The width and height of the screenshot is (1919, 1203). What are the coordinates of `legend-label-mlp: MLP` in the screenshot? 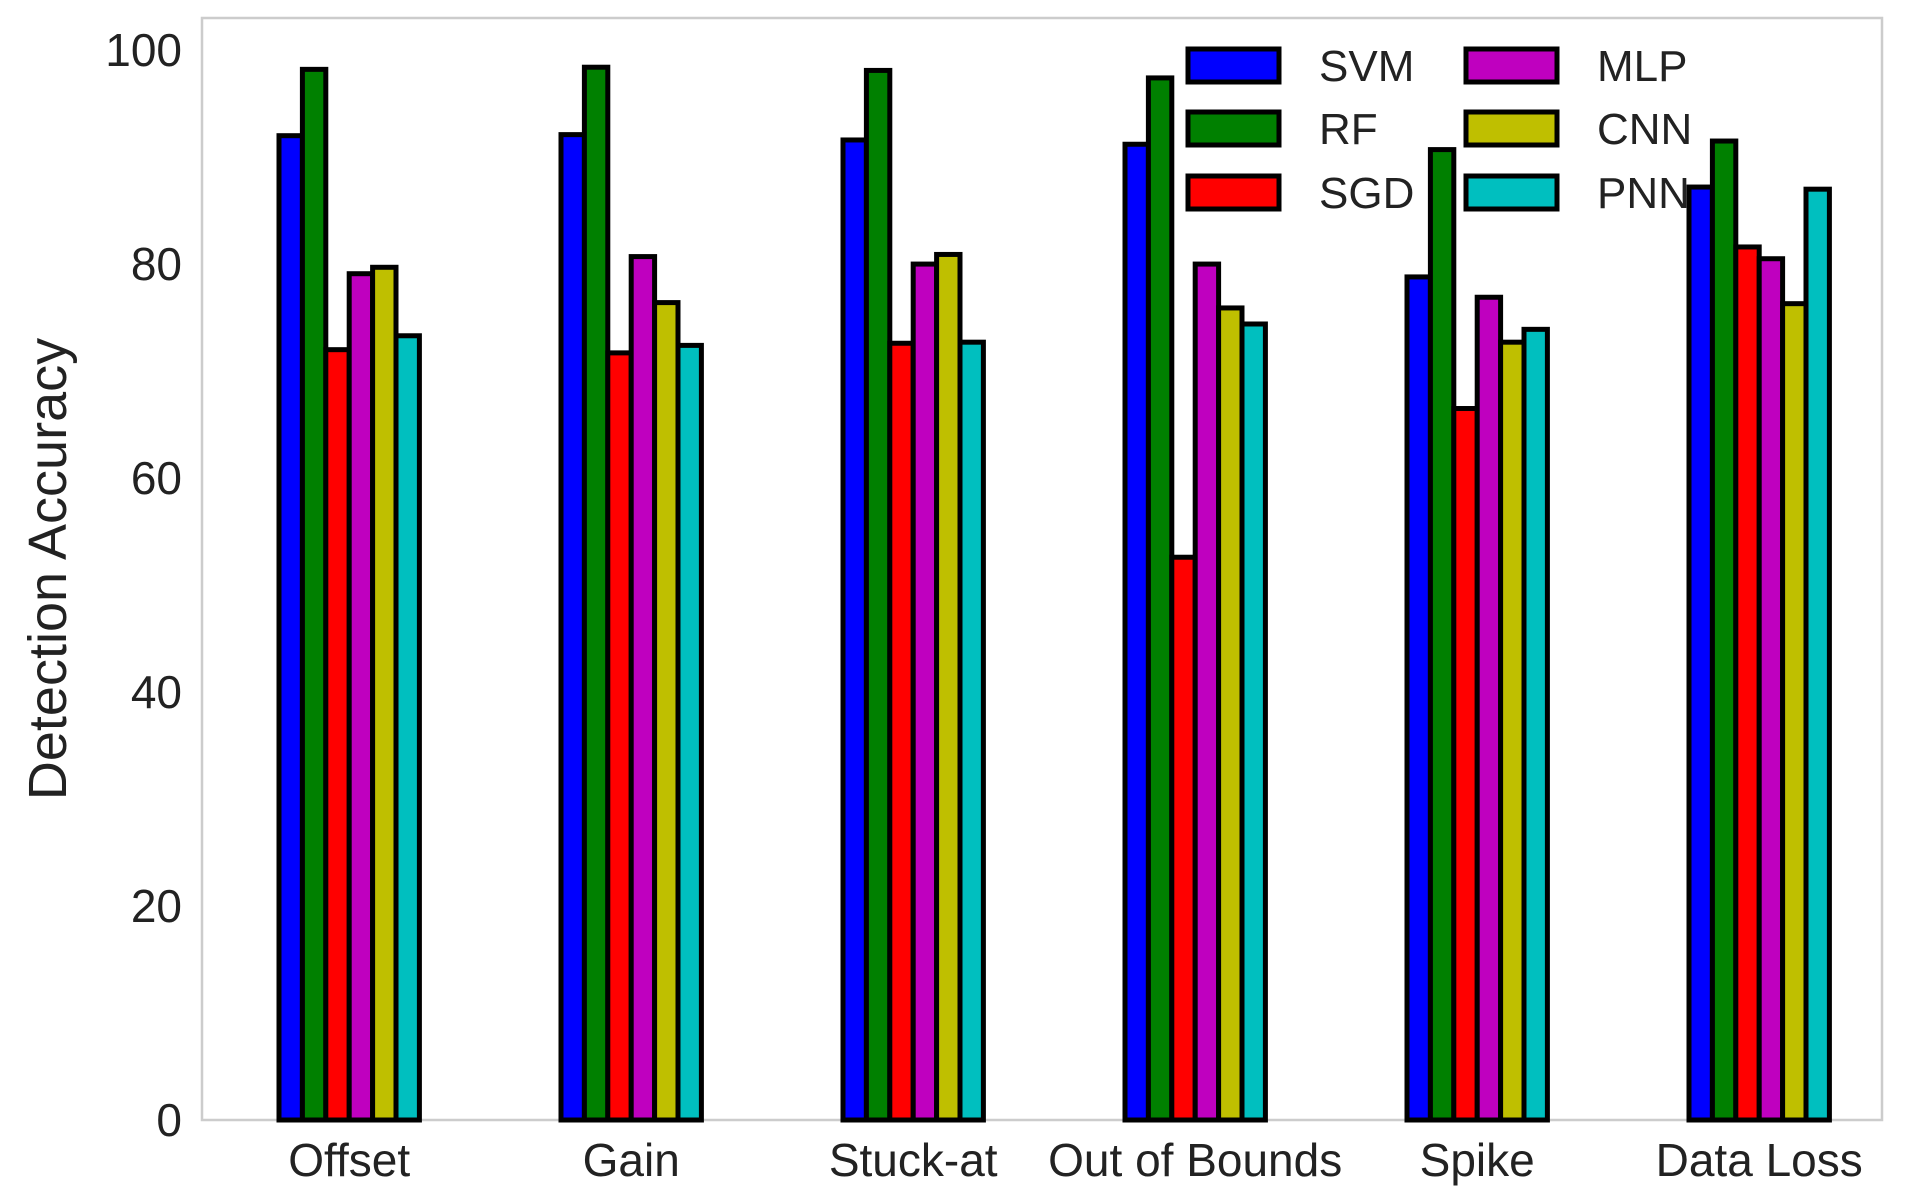 It's located at (1642, 66).